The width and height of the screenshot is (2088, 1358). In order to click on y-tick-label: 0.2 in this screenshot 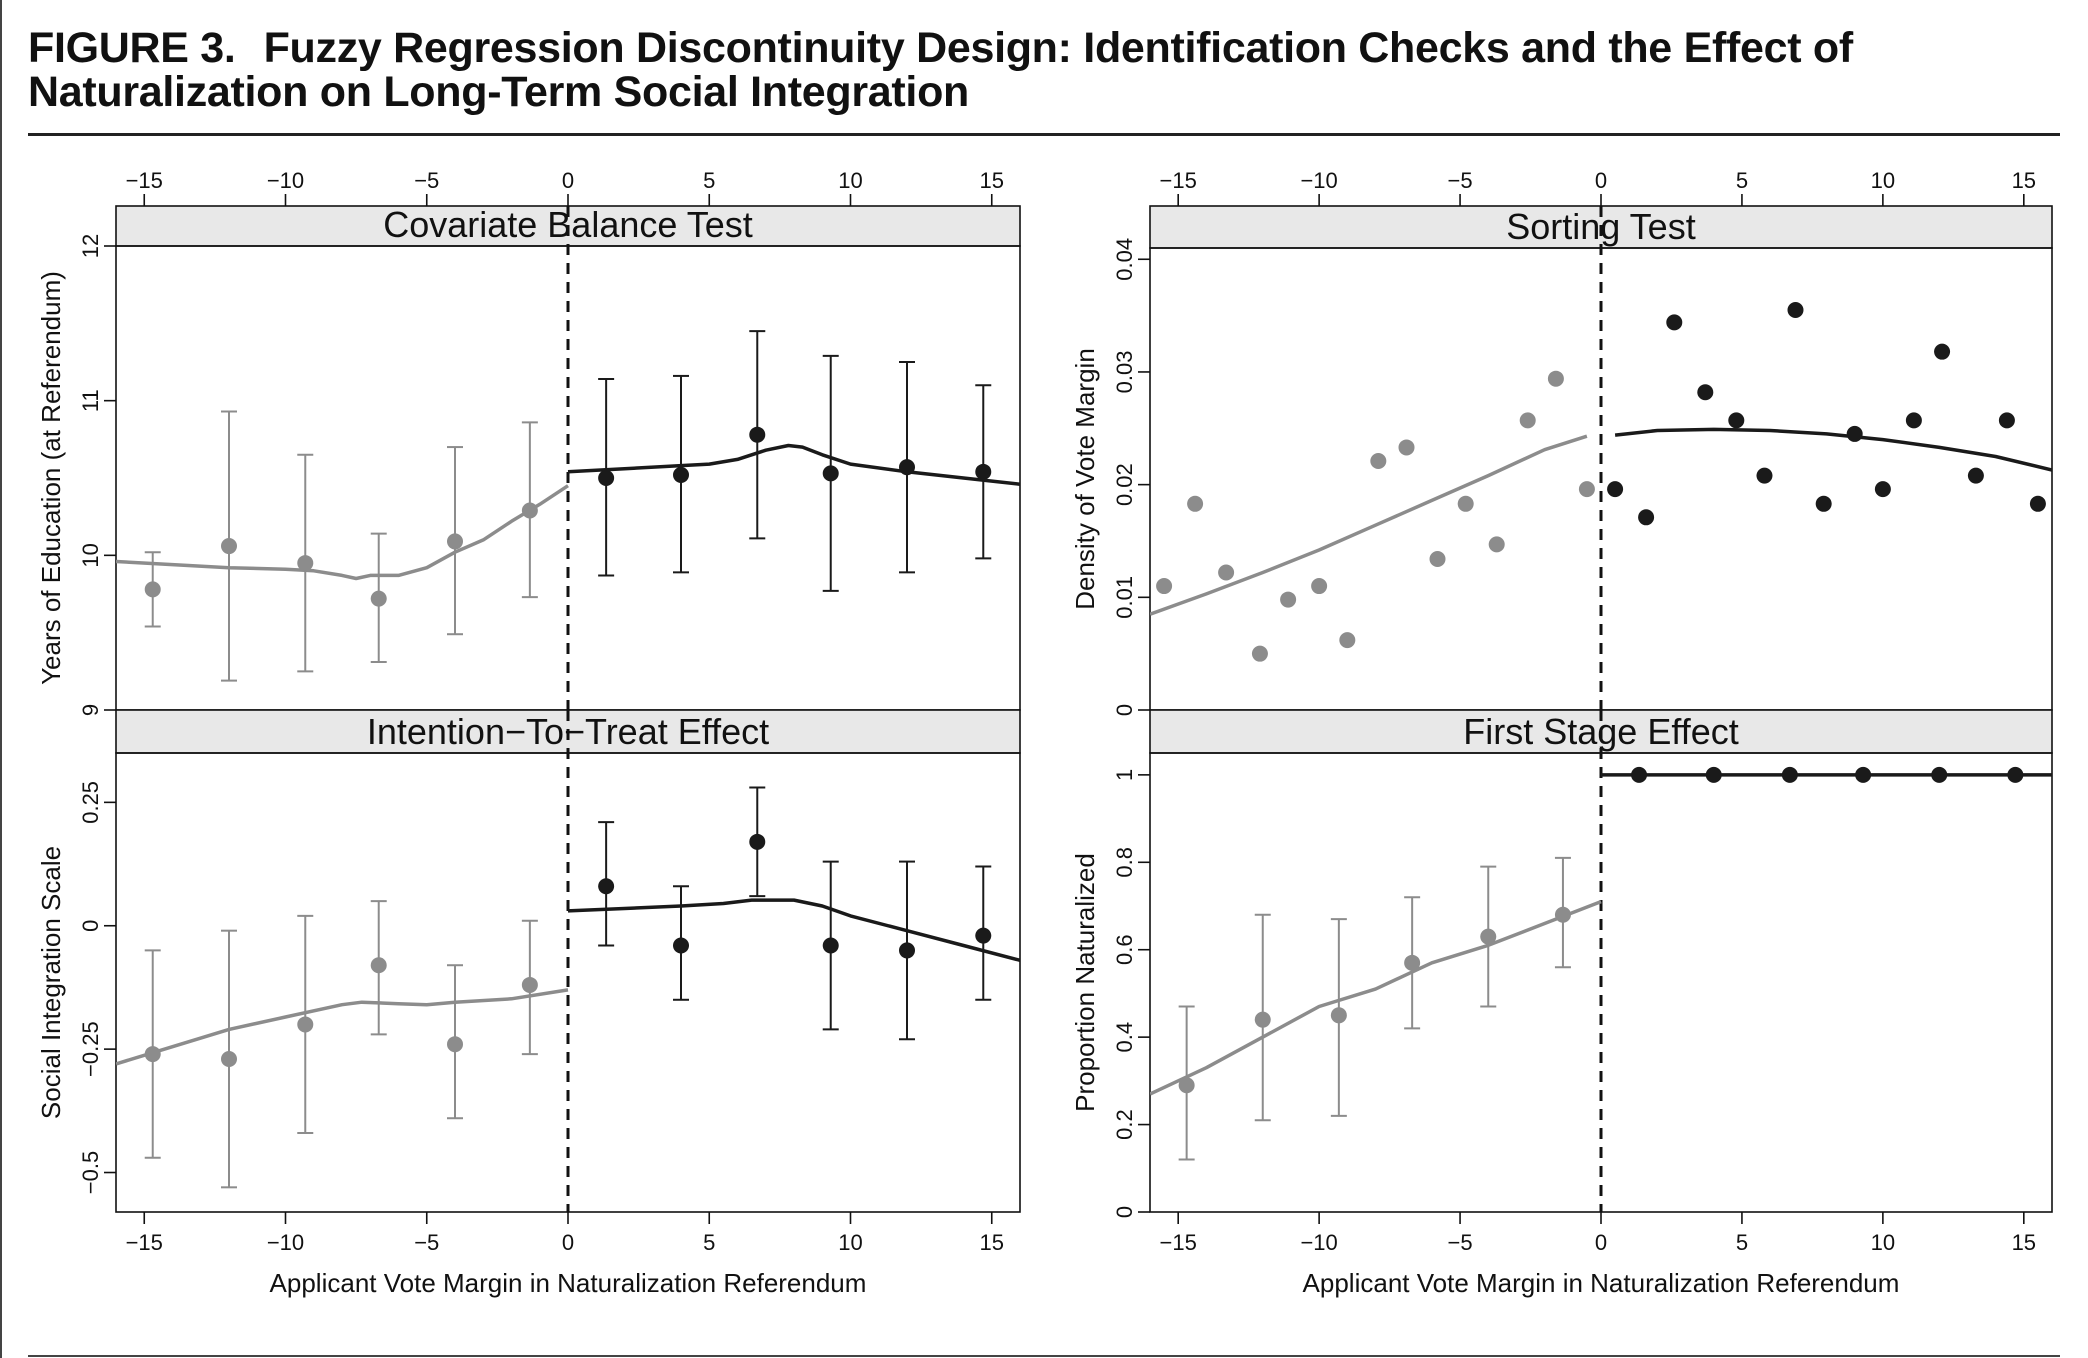, I will do `click(1124, 1124)`.